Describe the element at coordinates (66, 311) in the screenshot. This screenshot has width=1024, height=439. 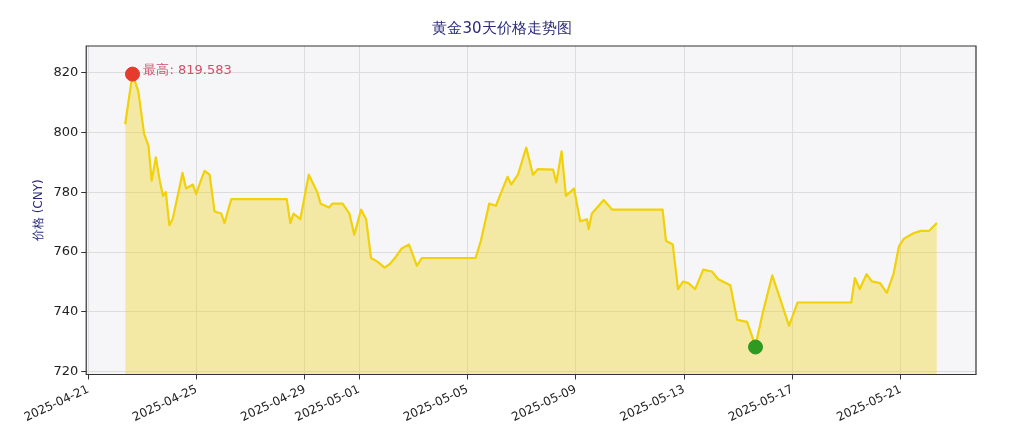
I see `y-tick-label: 740` at that location.